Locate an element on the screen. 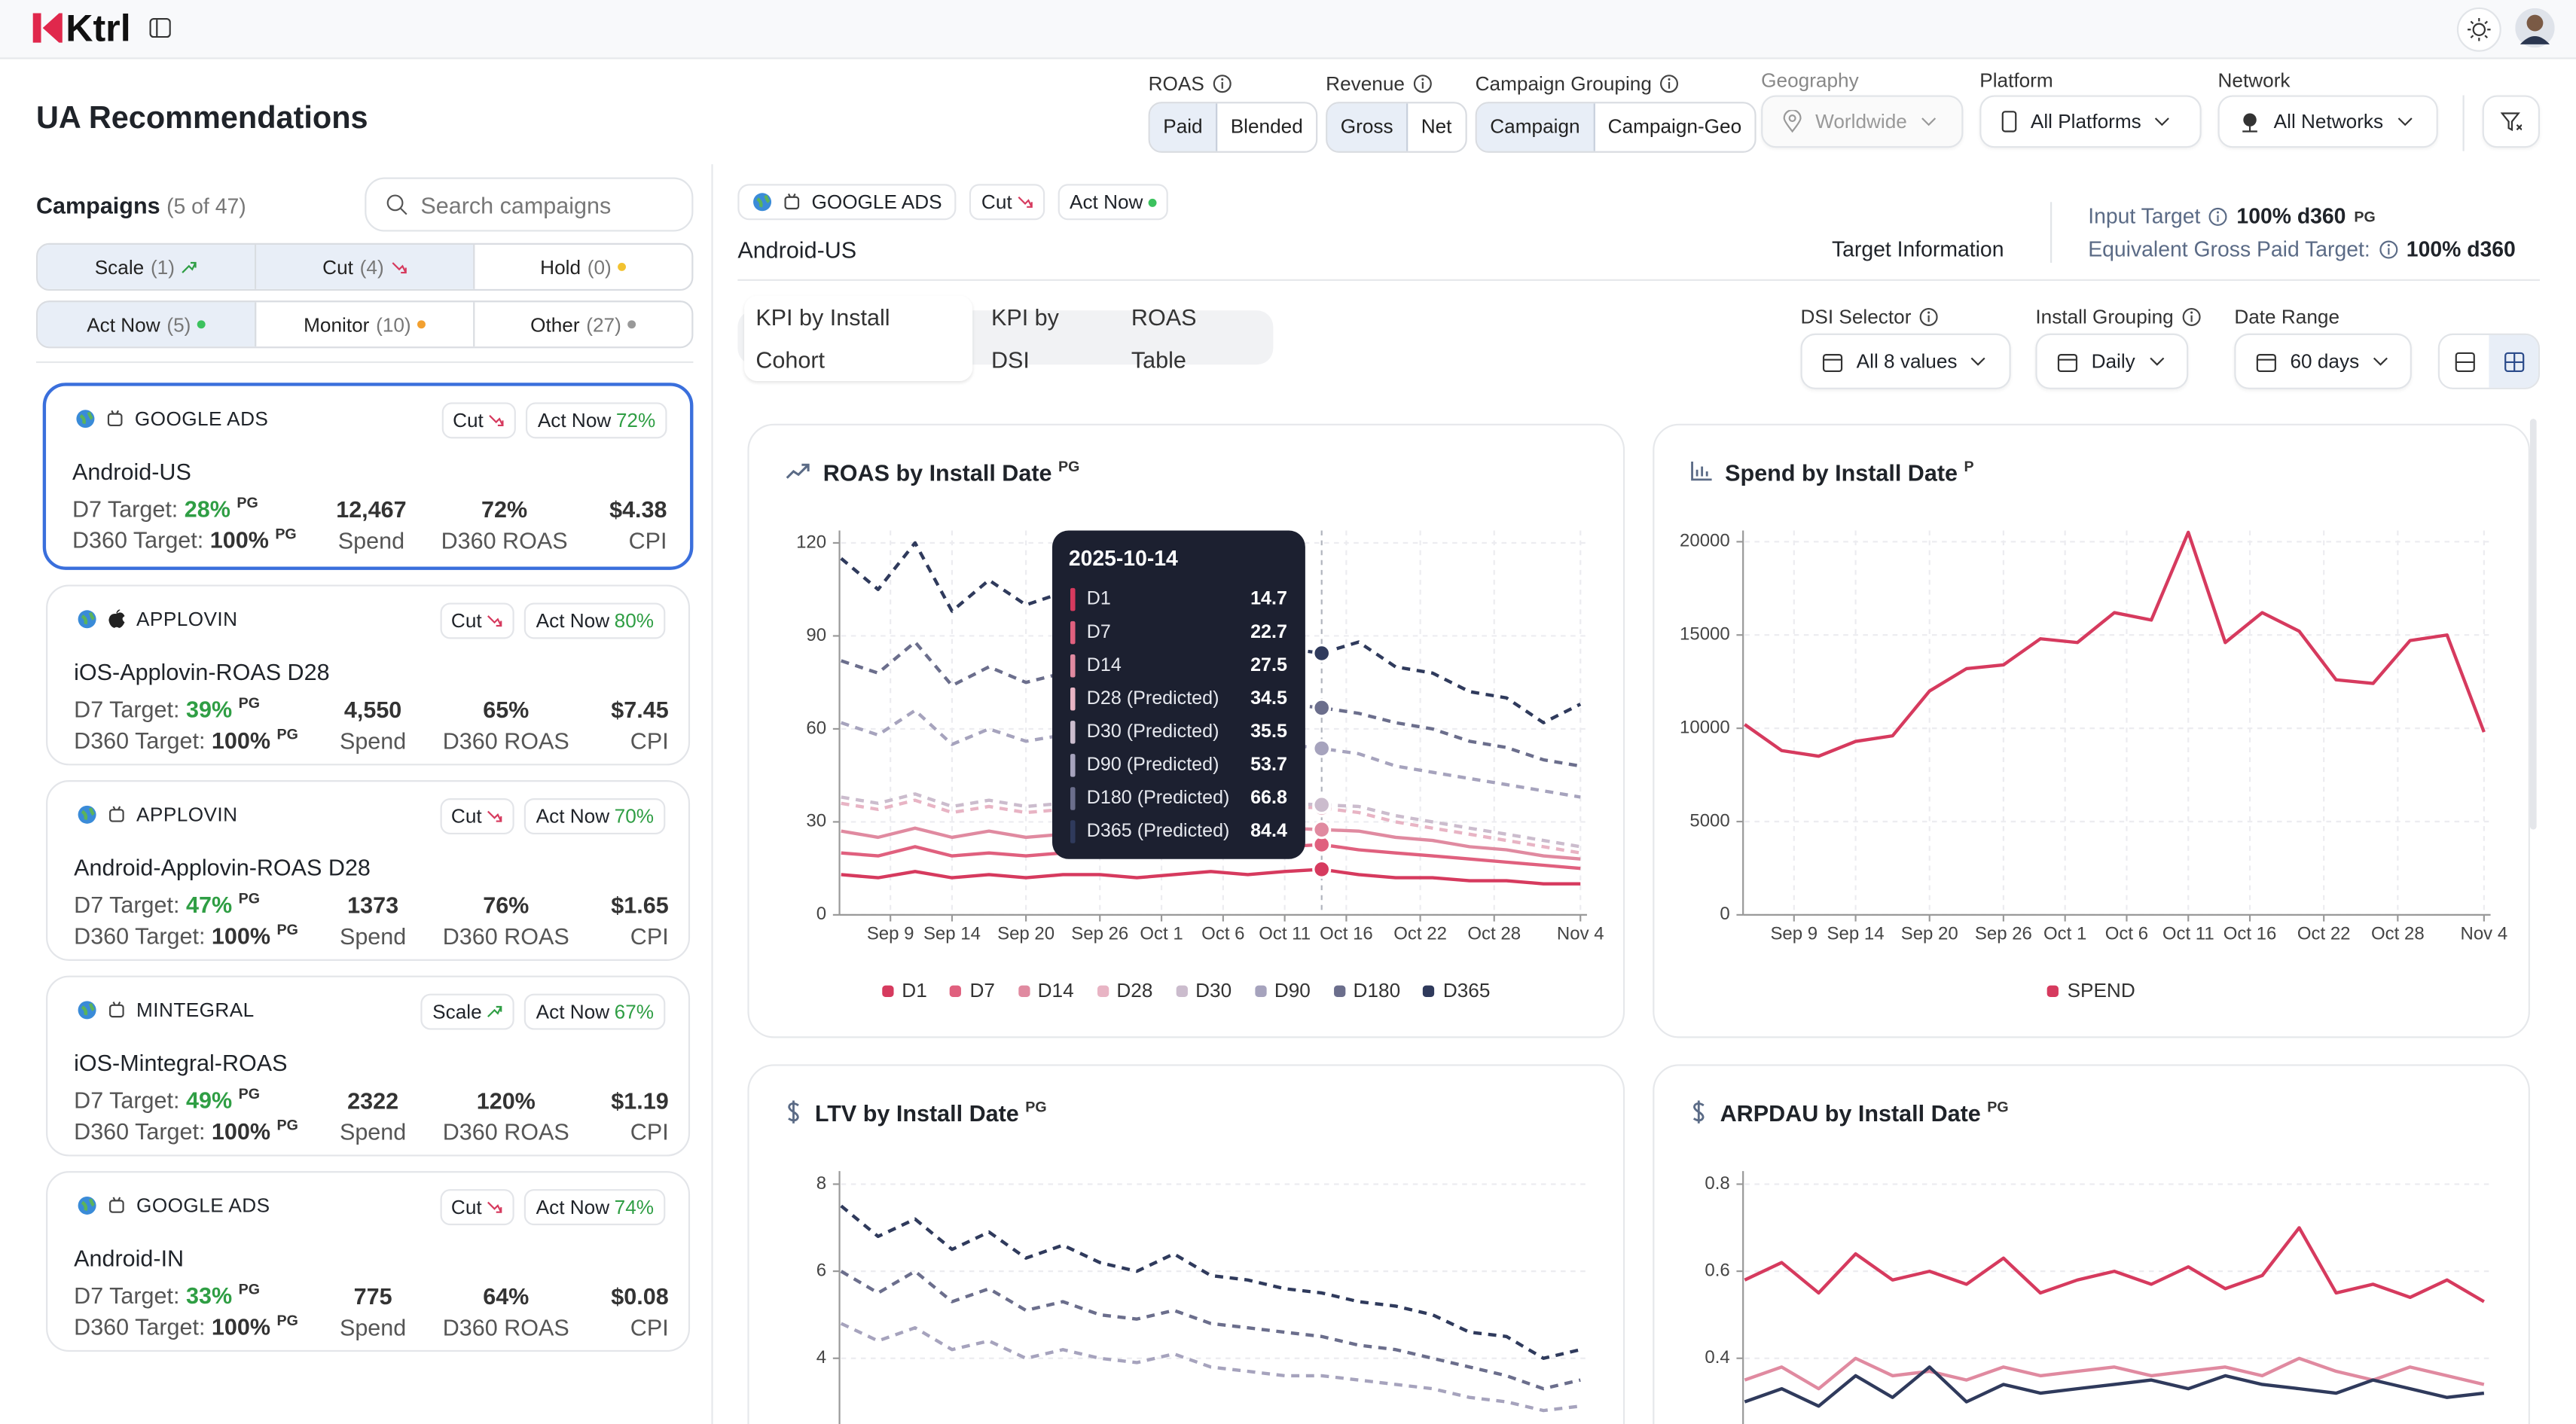 This screenshot has height=1424, width=2576. card-header: MINTEGRAL is located at coordinates (167, 1010).